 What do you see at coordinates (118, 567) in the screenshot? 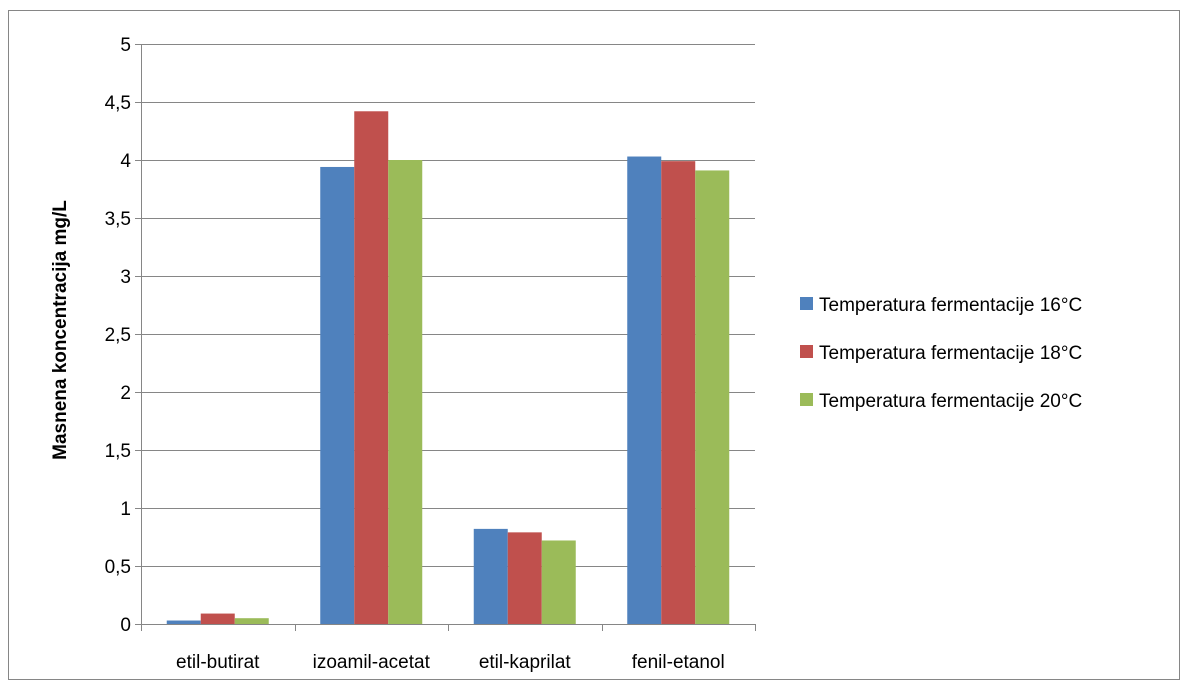
I see `y-tick-label: 0,5` at bounding box center [118, 567].